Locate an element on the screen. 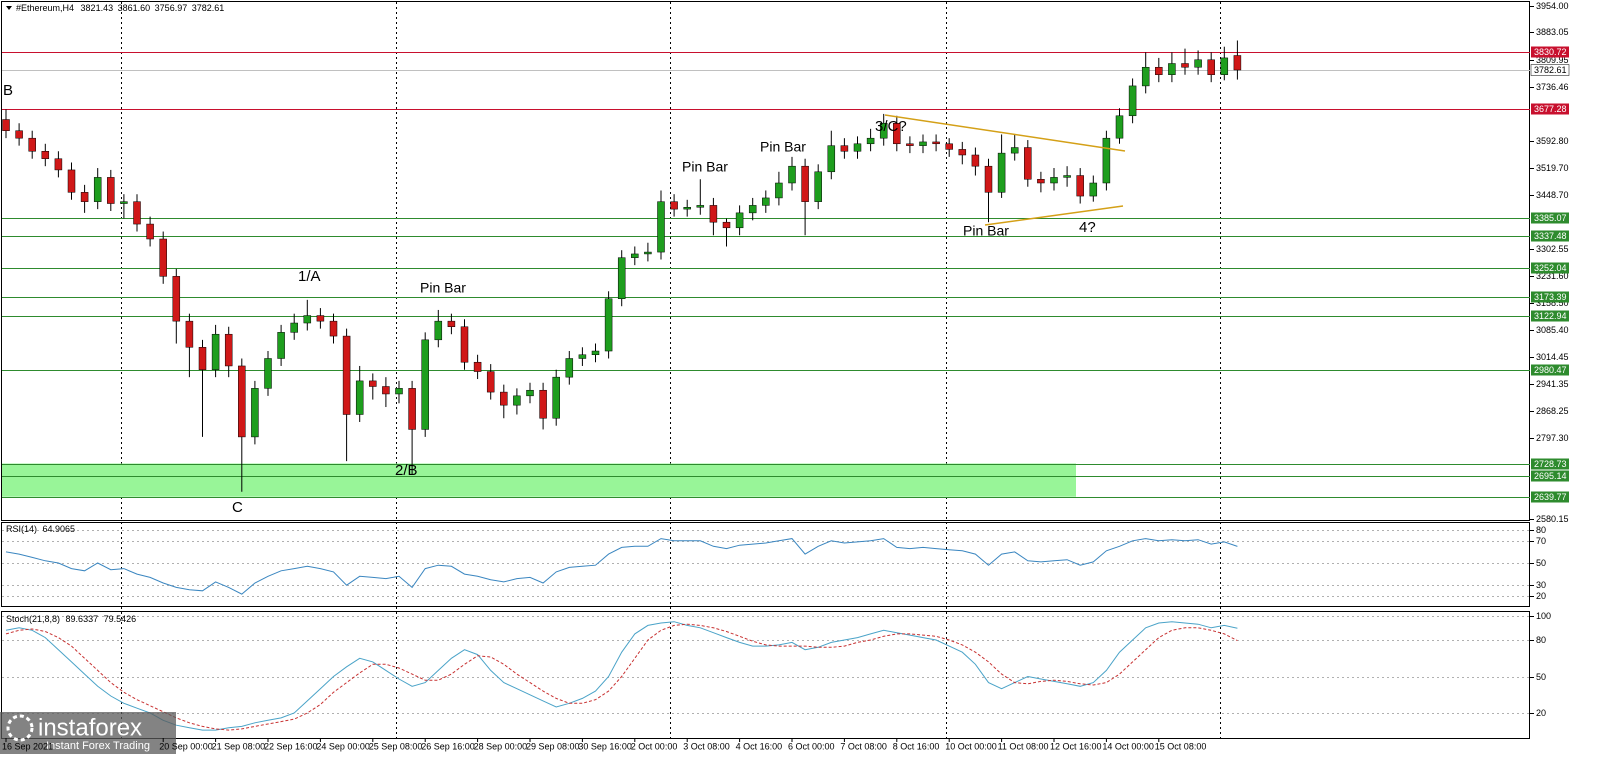 This screenshot has width=1599, height=770. triangle is located at coordinates (1005, 170).